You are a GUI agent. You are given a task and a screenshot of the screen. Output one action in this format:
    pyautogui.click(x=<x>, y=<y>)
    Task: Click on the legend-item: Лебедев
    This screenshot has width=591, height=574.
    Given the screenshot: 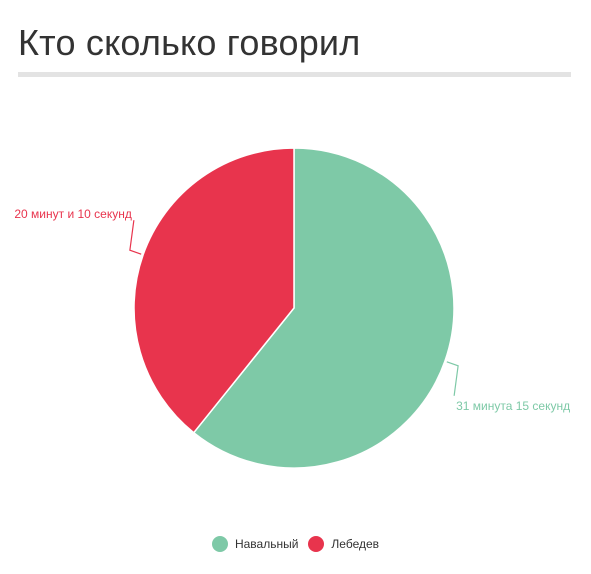 What is the action you would take?
    pyautogui.click(x=343, y=544)
    